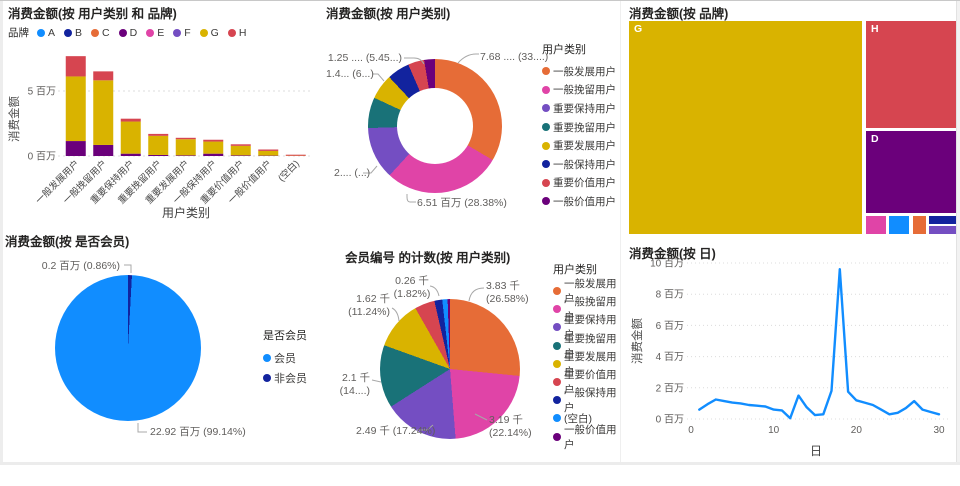  I want to click on treemap-block-d: D, so click(911, 172).